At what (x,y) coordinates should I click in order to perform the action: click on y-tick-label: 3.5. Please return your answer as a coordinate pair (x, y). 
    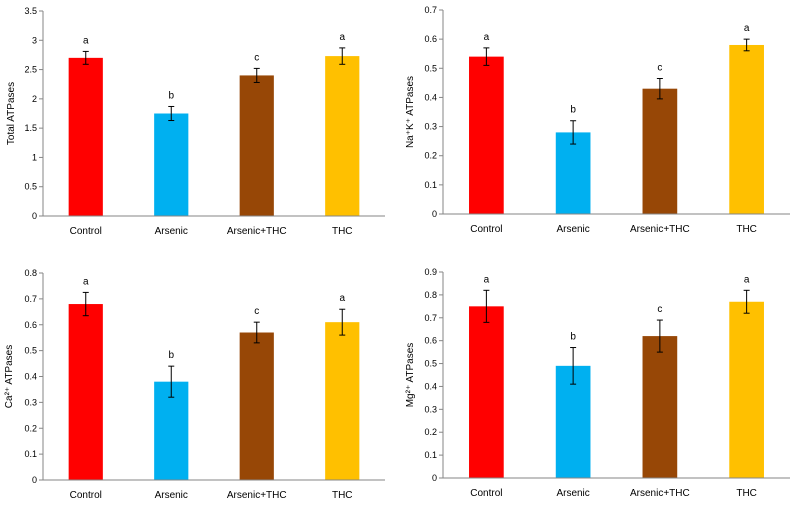
    Looking at the image, I should click on (30, 11).